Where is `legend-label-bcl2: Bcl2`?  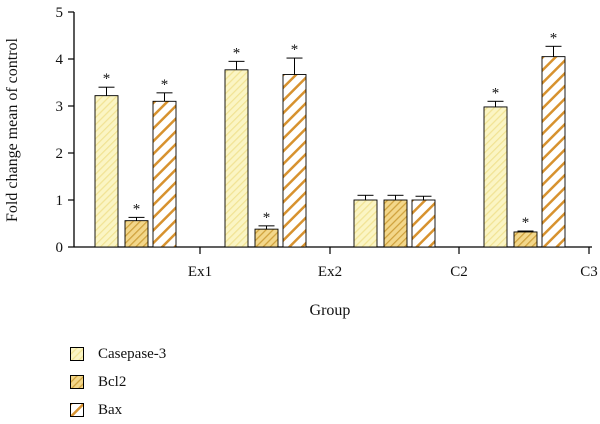 legend-label-bcl2: Bcl2 is located at coordinates (112, 381).